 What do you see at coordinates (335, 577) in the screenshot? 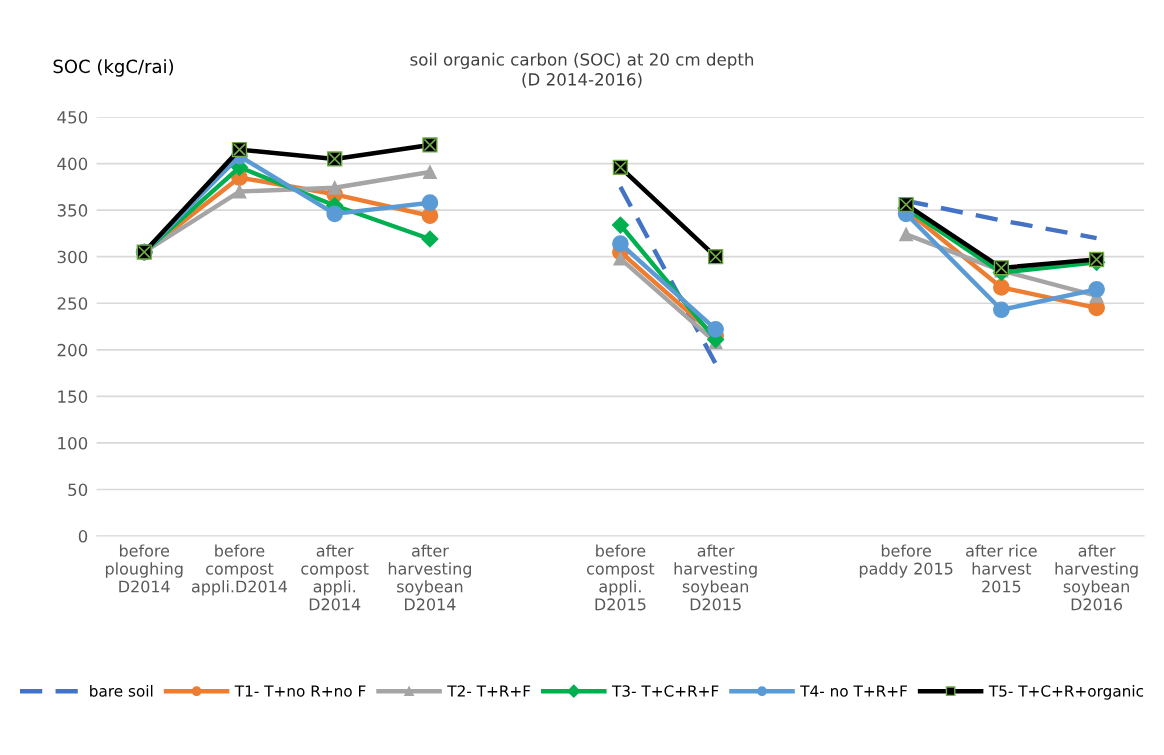
I see `x-tick-label: after compost appli. D2014` at bounding box center [335, 577].